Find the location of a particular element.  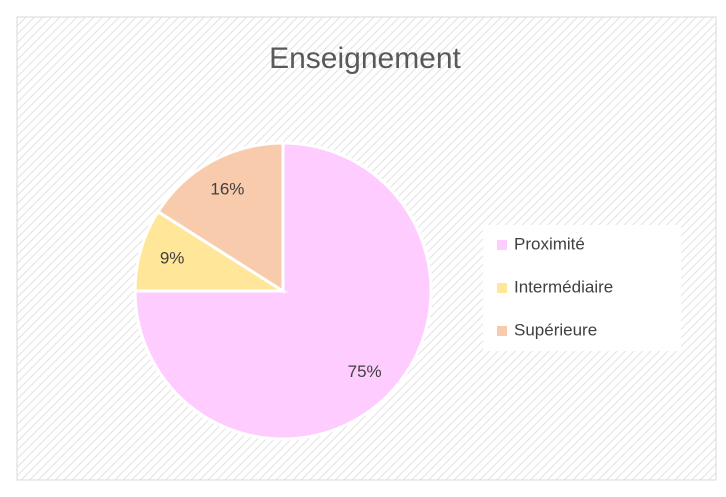

data-label: 75% is located at coordinates (365, 371).